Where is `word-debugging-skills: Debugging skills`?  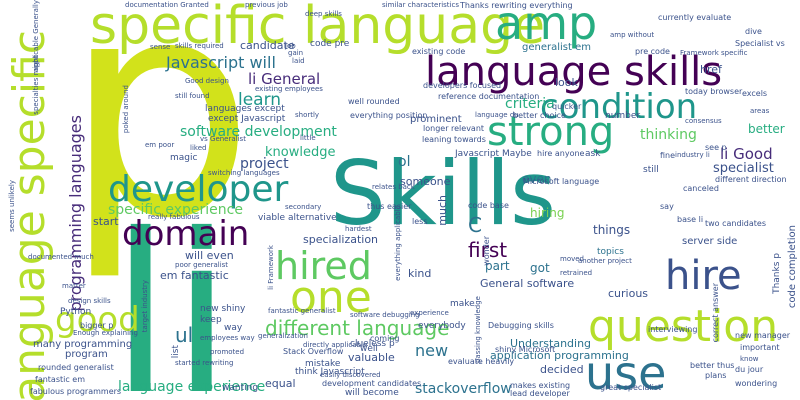 word-debugging-skills: Debugging skills is located at coordinates (521, 325).